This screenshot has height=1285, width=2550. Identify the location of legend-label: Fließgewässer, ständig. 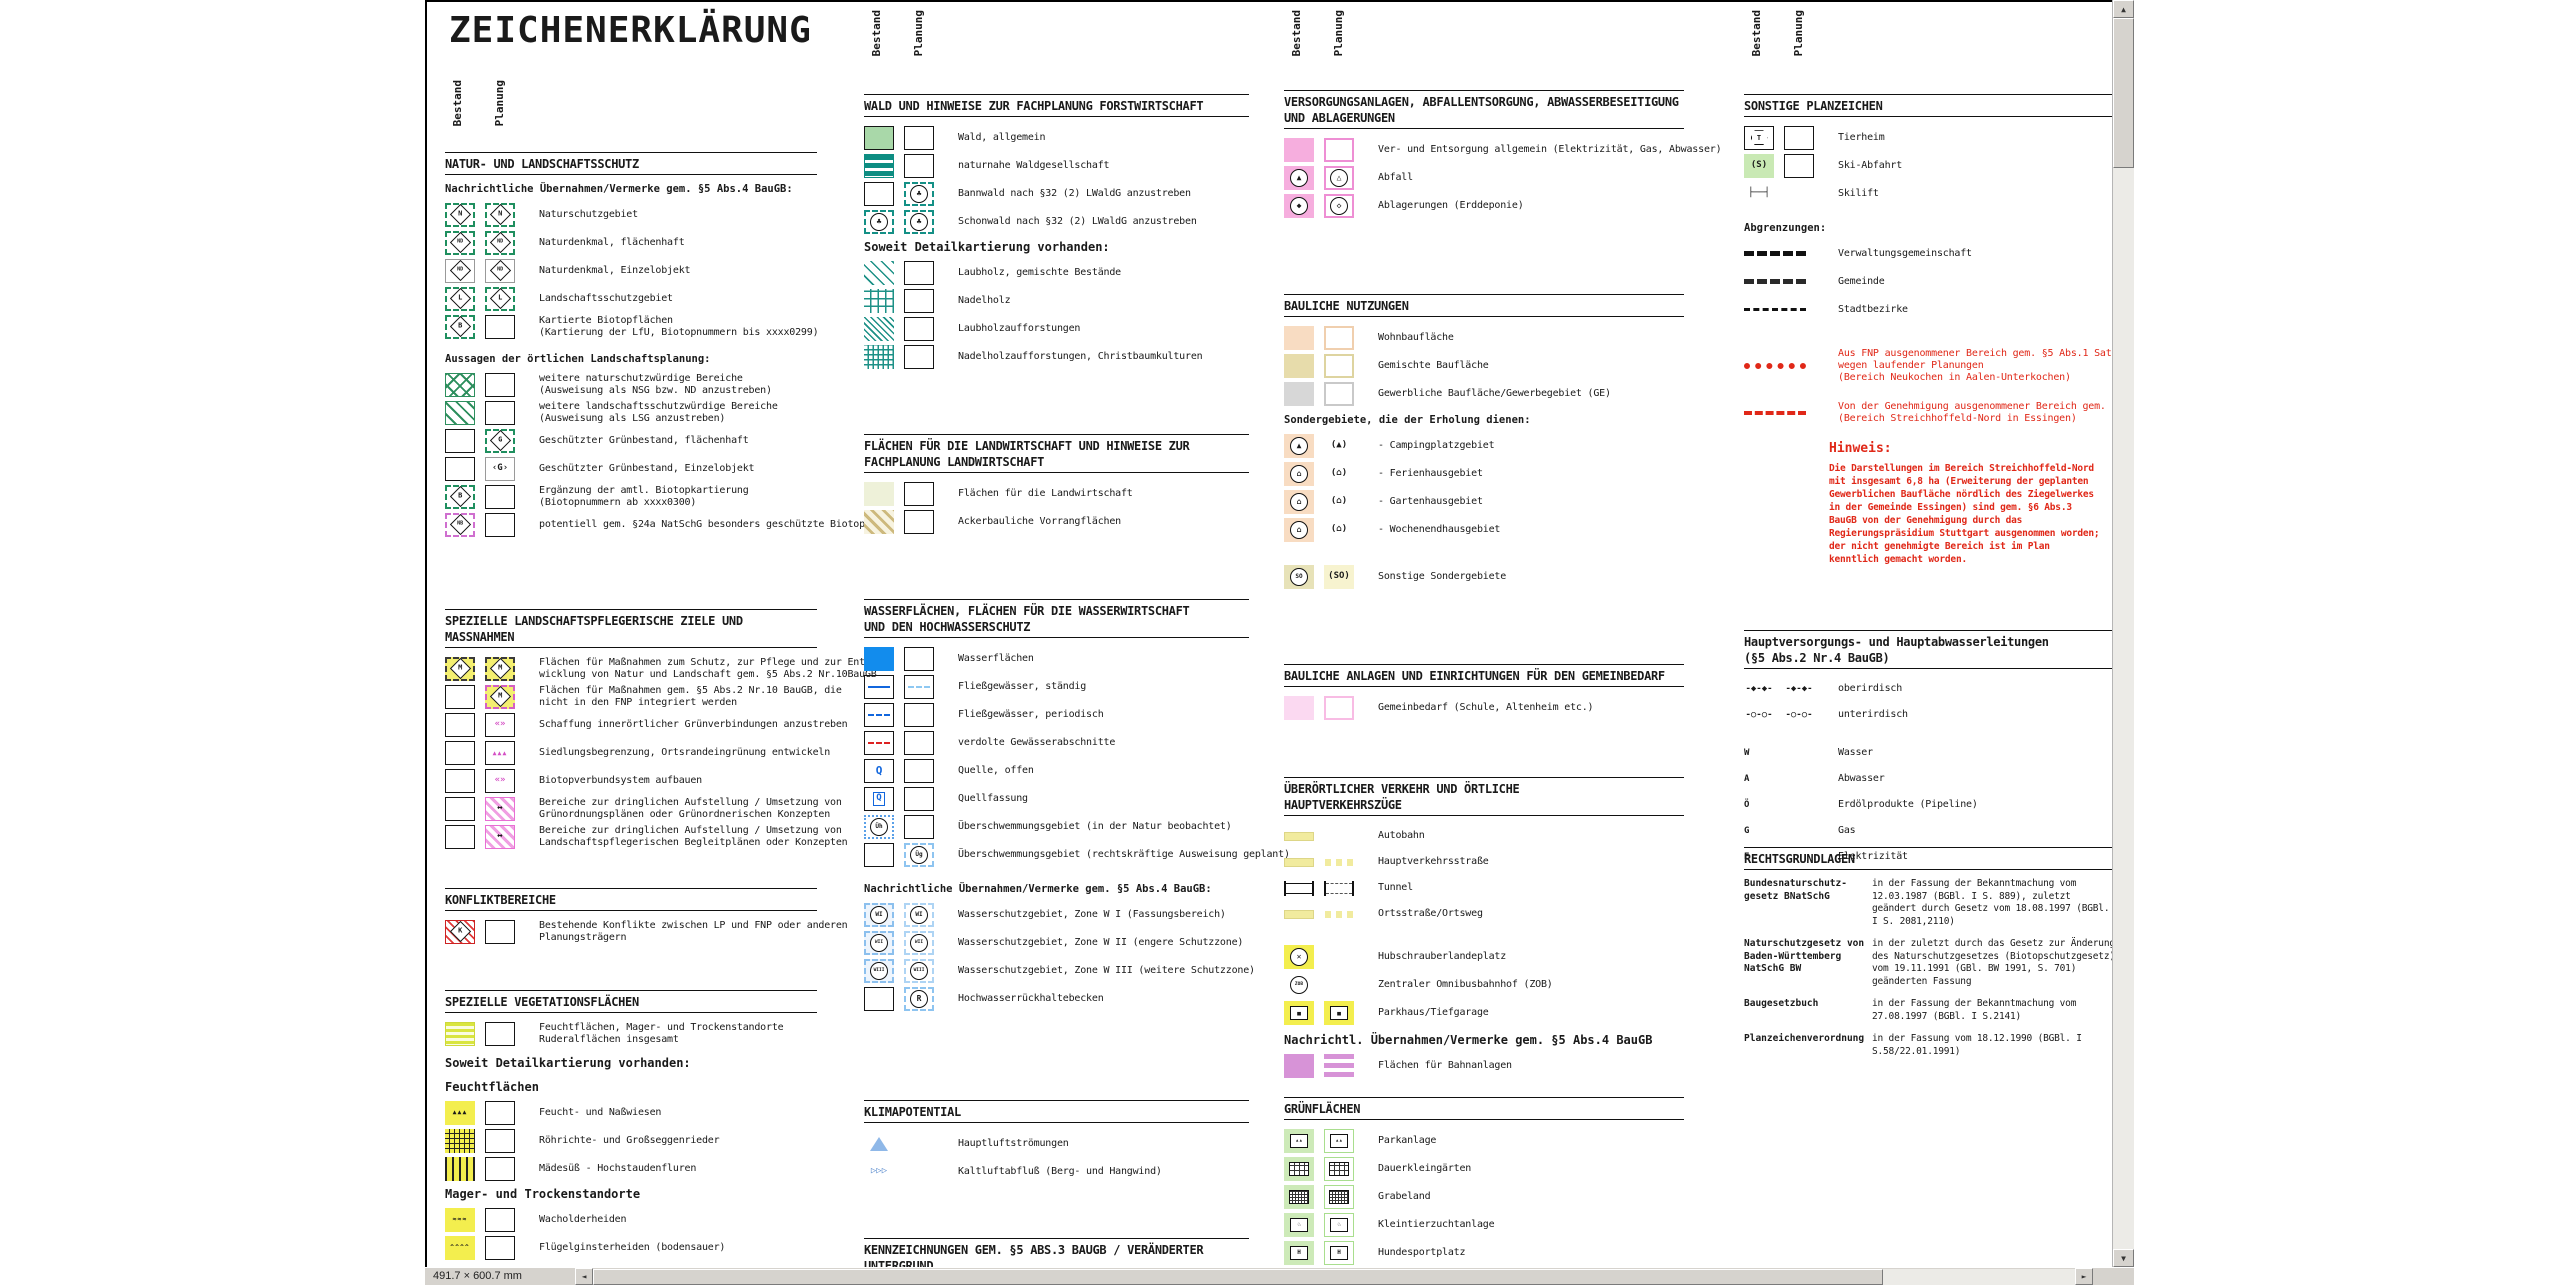
(1022, 686).